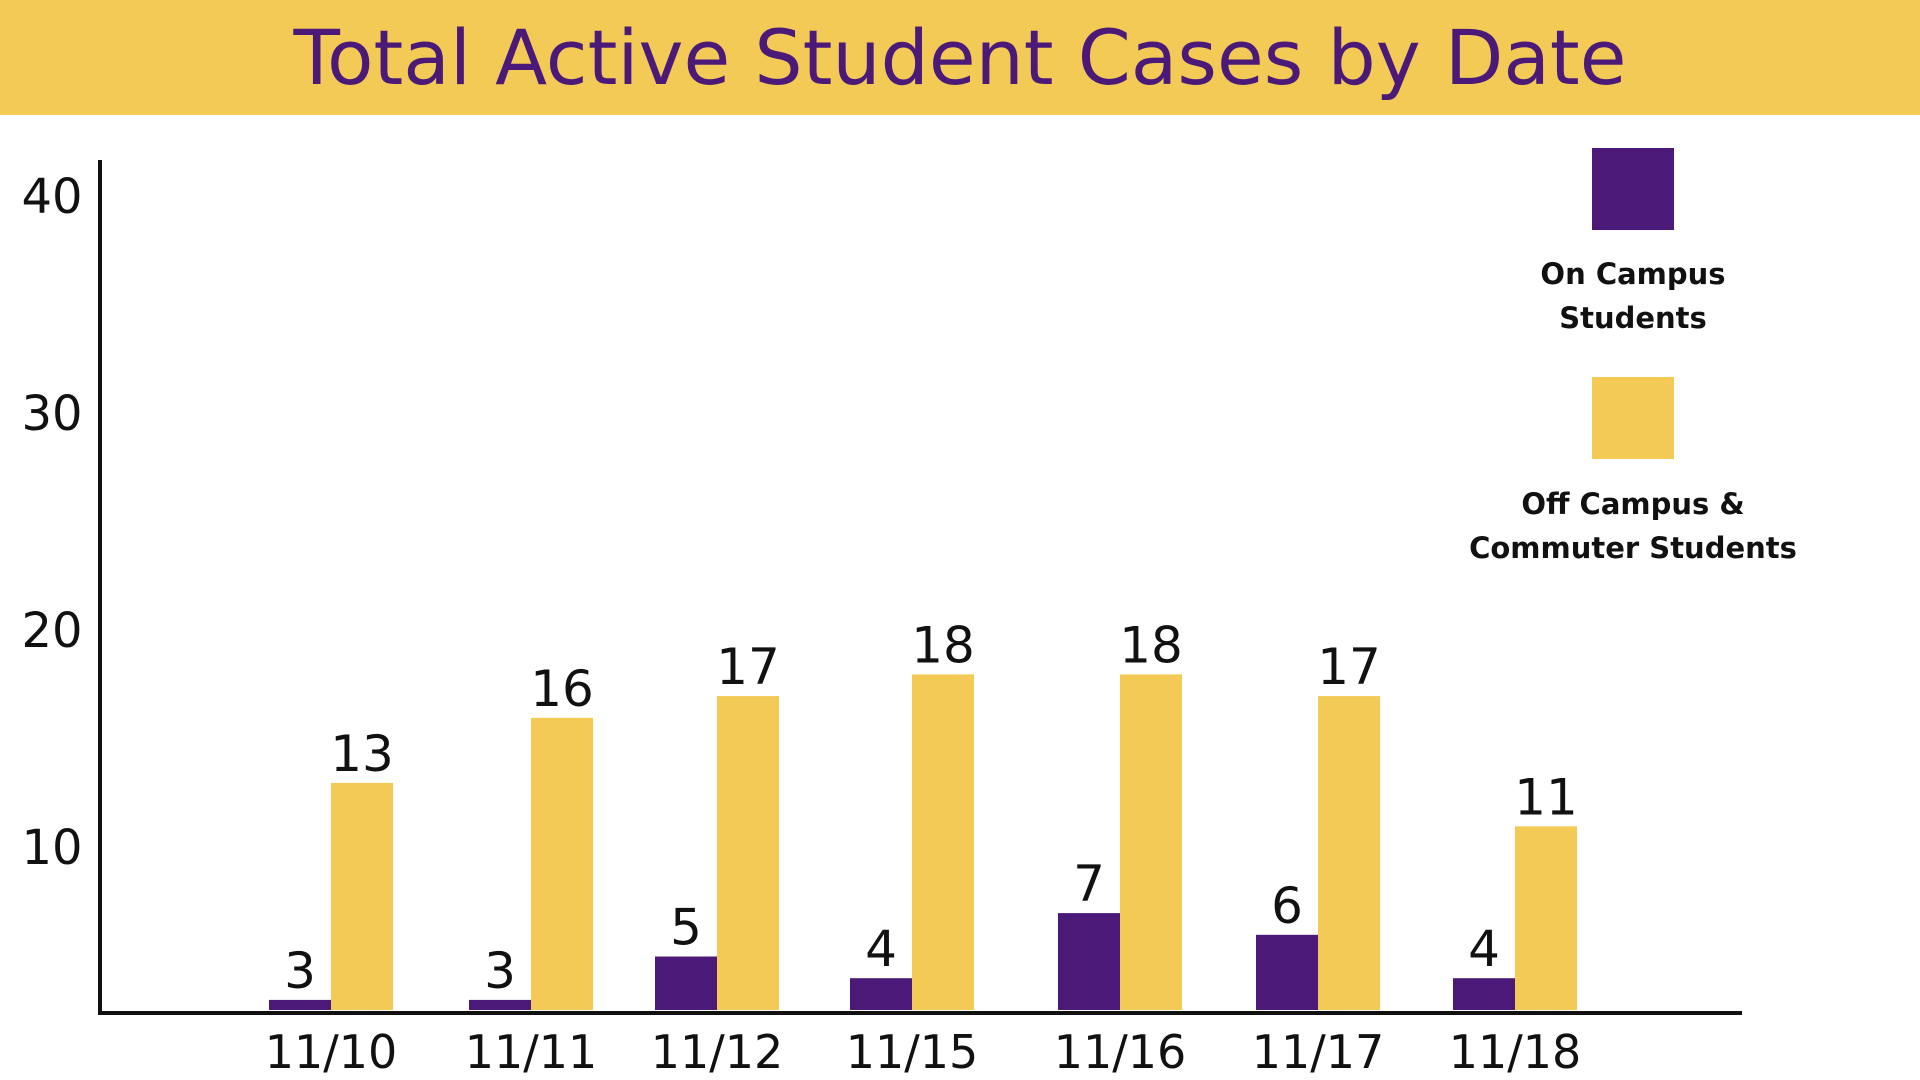  I want to click on legend-label-on-campus: Students, so click(1633, 318).